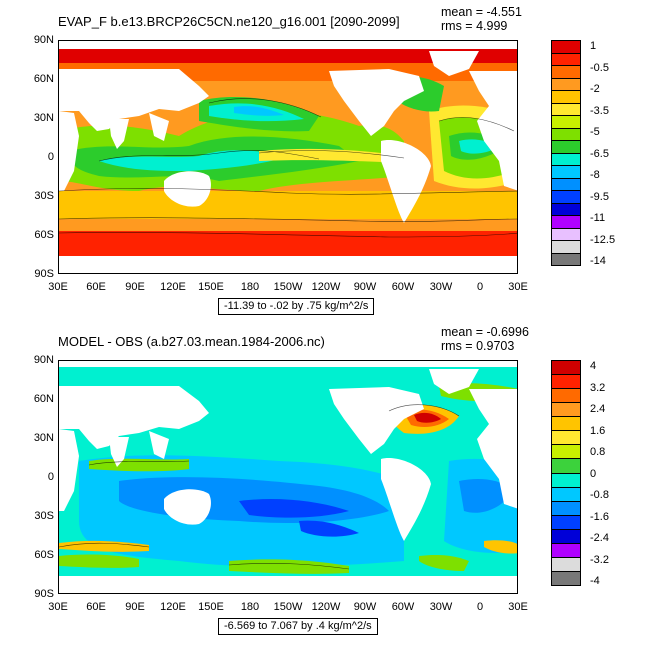  Describe the element at coordinates (599, 538) in the screenshot. I see `legend-label: -2.4` at that location.